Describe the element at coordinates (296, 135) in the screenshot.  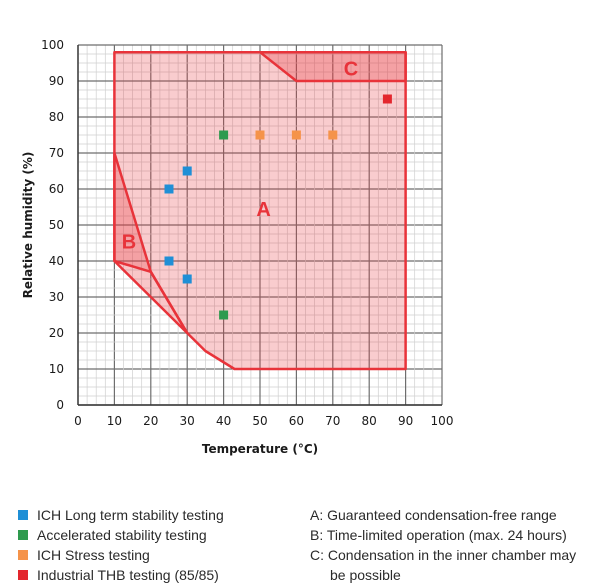
I see `data-point-s2-p1` at that location.